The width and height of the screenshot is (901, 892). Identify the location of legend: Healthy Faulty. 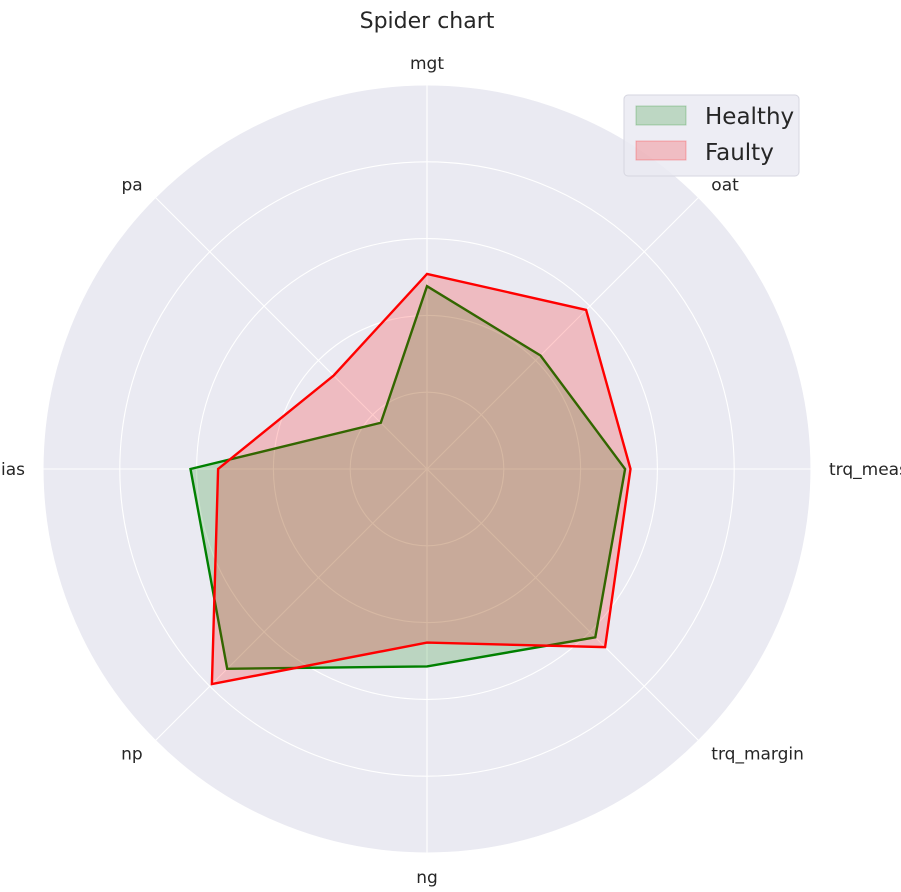
(711, 135).